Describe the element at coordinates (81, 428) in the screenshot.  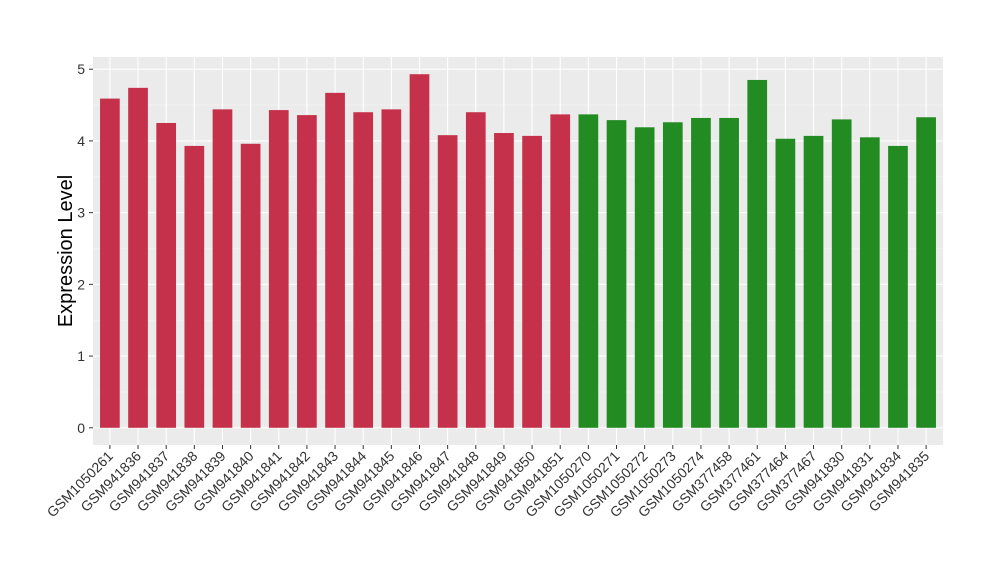
I see `y-tick-label: 0` at that location.